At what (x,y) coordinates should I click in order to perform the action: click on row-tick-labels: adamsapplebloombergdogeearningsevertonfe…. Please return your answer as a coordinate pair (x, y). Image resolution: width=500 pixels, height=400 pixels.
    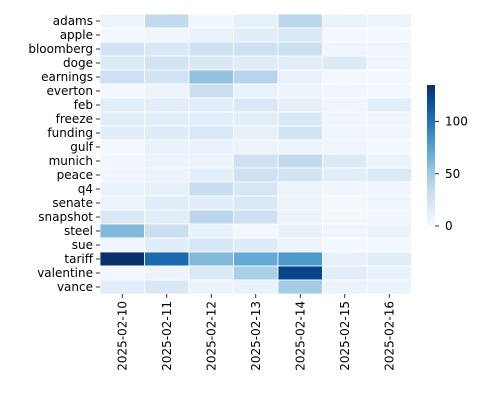
    Looking at the image, I should click on (64, 154).